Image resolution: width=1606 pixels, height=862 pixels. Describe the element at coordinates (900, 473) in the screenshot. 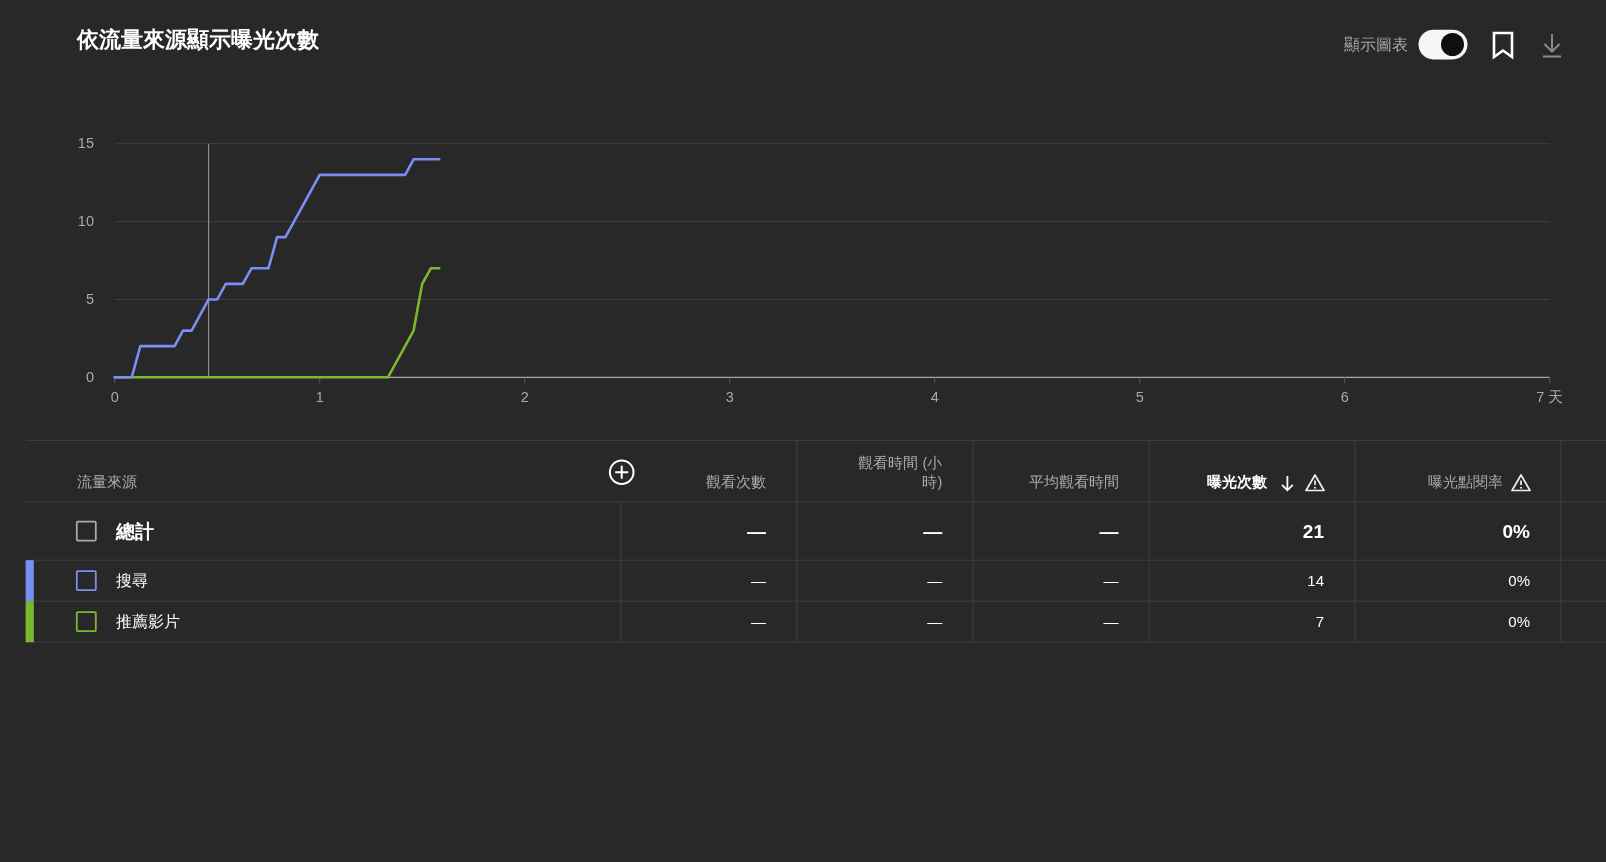

I see `text: 觀看時間 (小時)` at that location.